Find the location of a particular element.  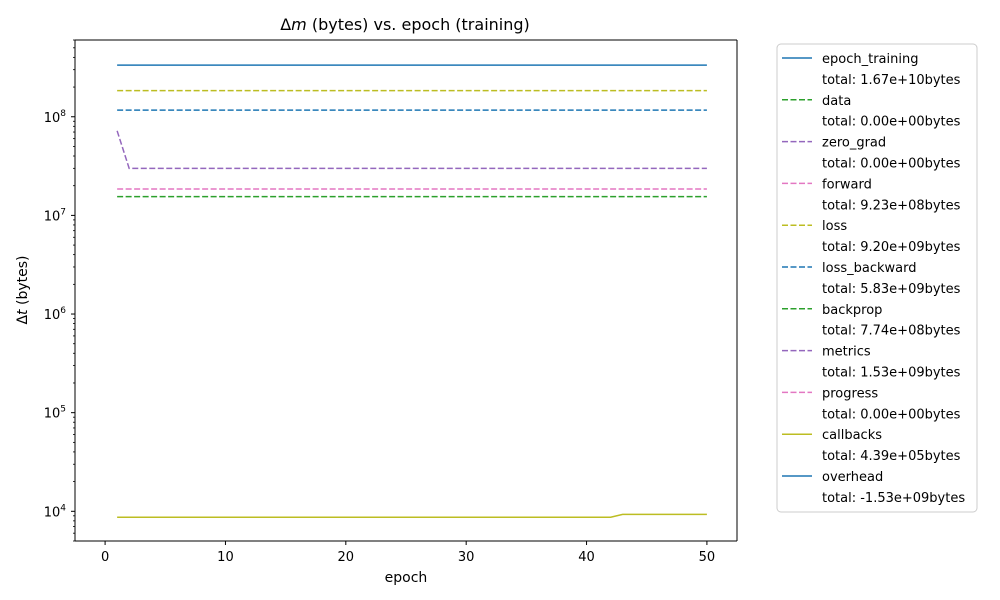

chart-title-var: m is located at coordinates (299, 24).